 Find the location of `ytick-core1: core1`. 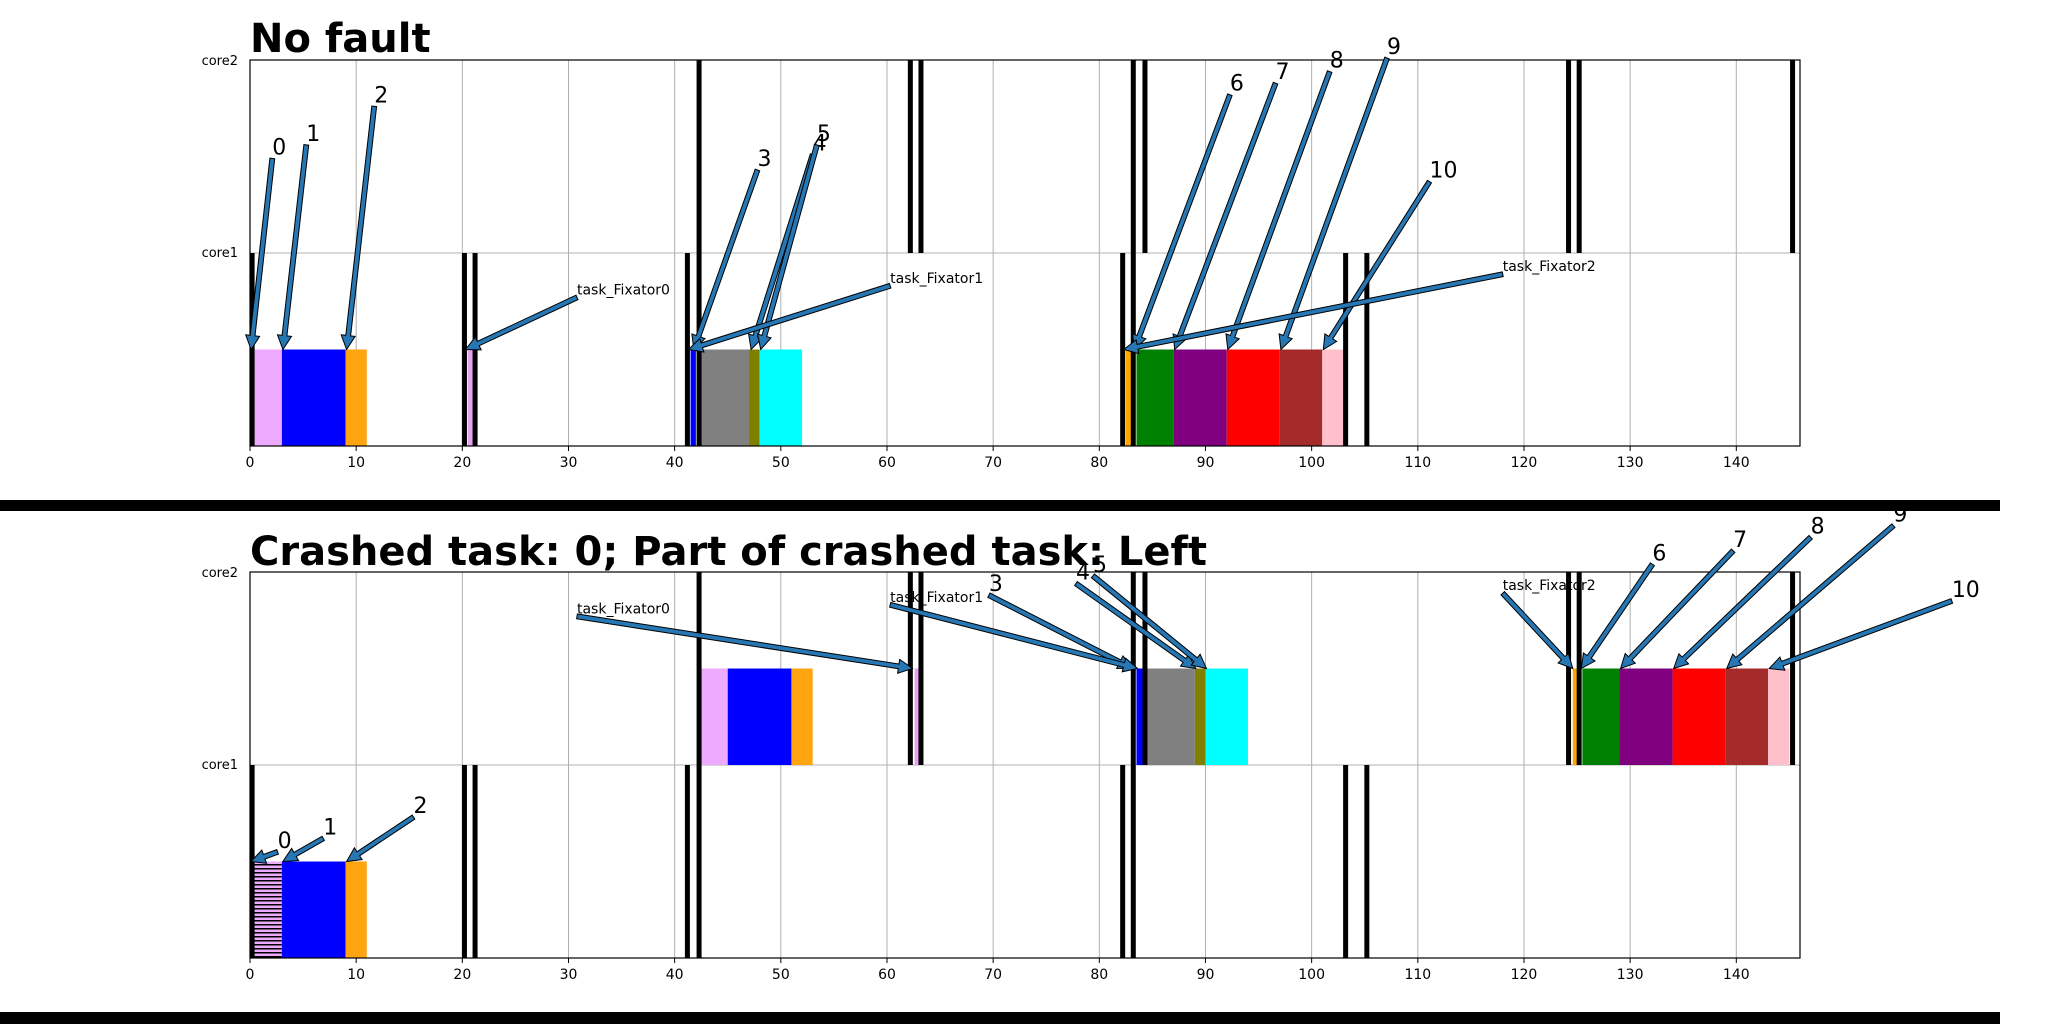

ytick-core1: core1 is located at coordinates (220, 253).